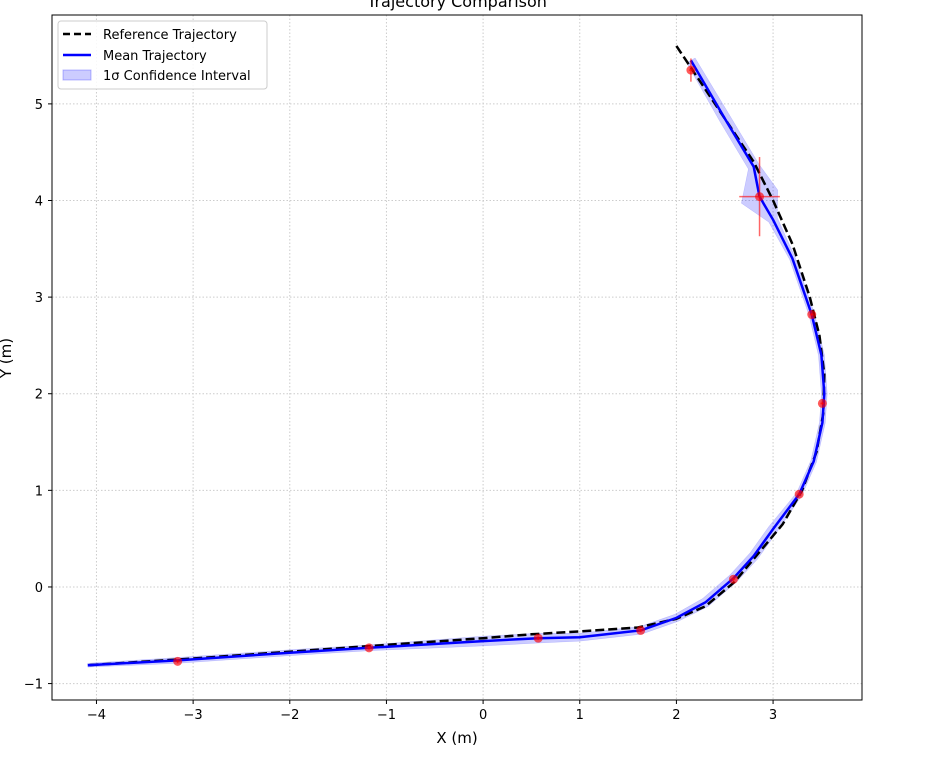 The image size is (934, 769). I want to click on y-tick-label: −1, so click(33, 685).